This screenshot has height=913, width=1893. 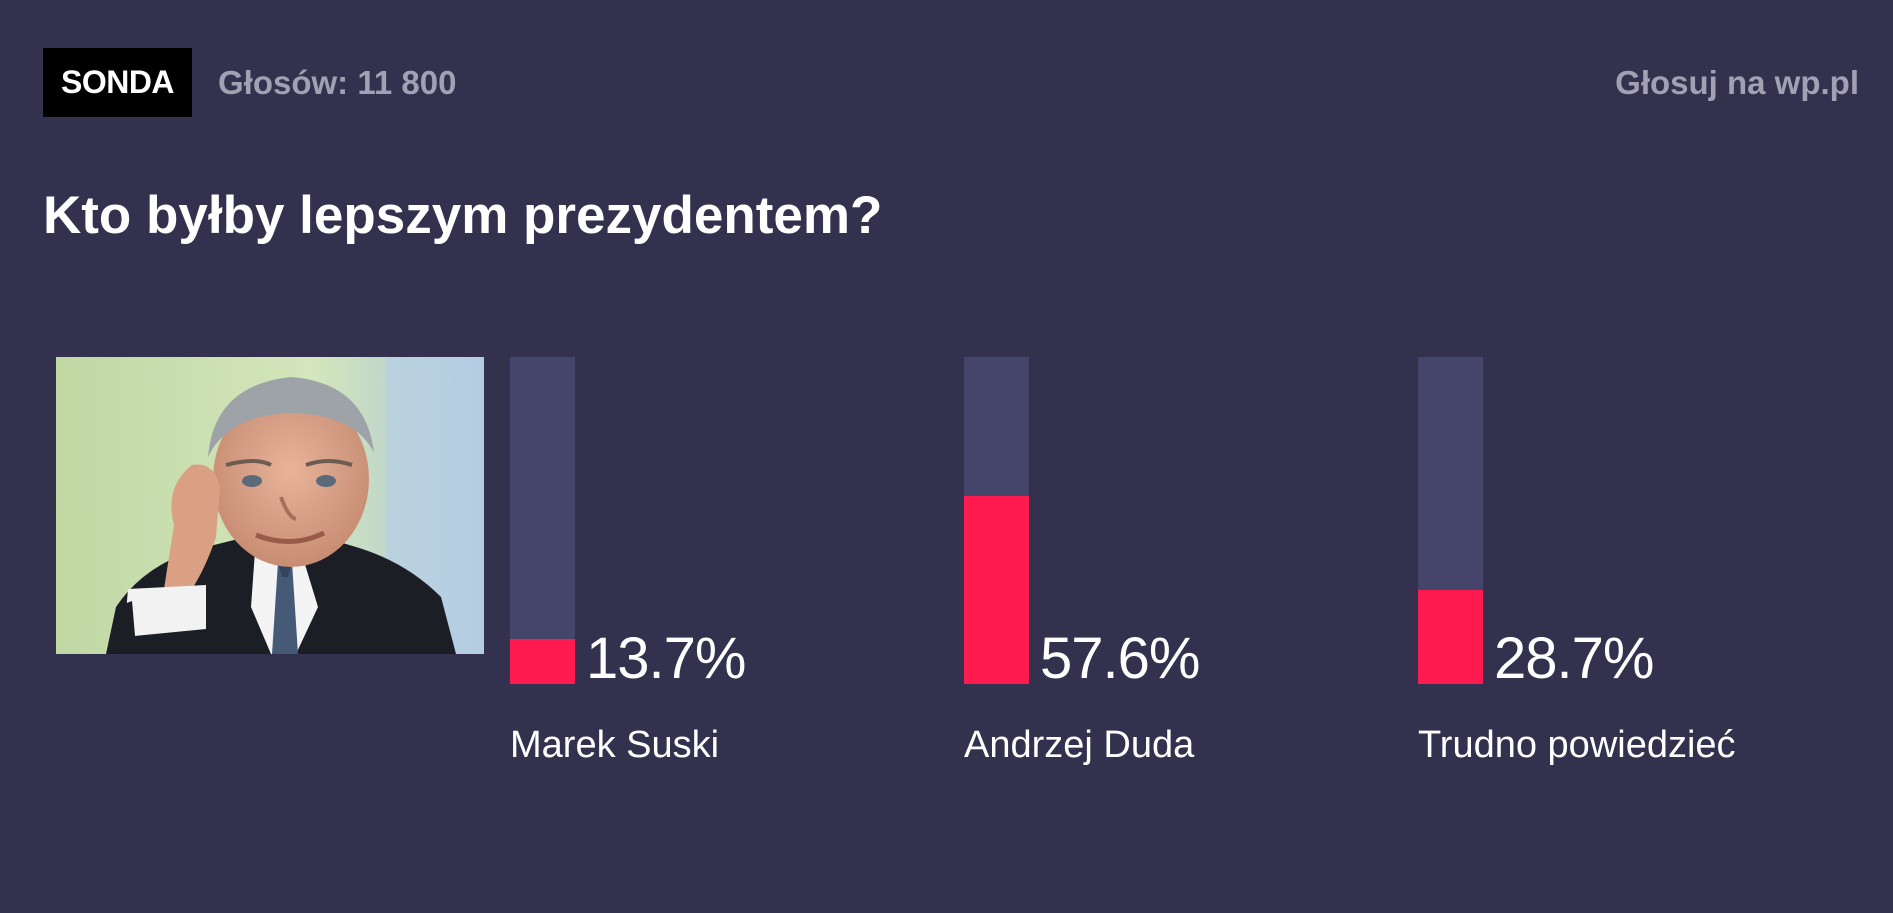 What do you see at coordinates (542, 520) in the screenshot?
I see `bar-track` at bounding box center [542, 520].